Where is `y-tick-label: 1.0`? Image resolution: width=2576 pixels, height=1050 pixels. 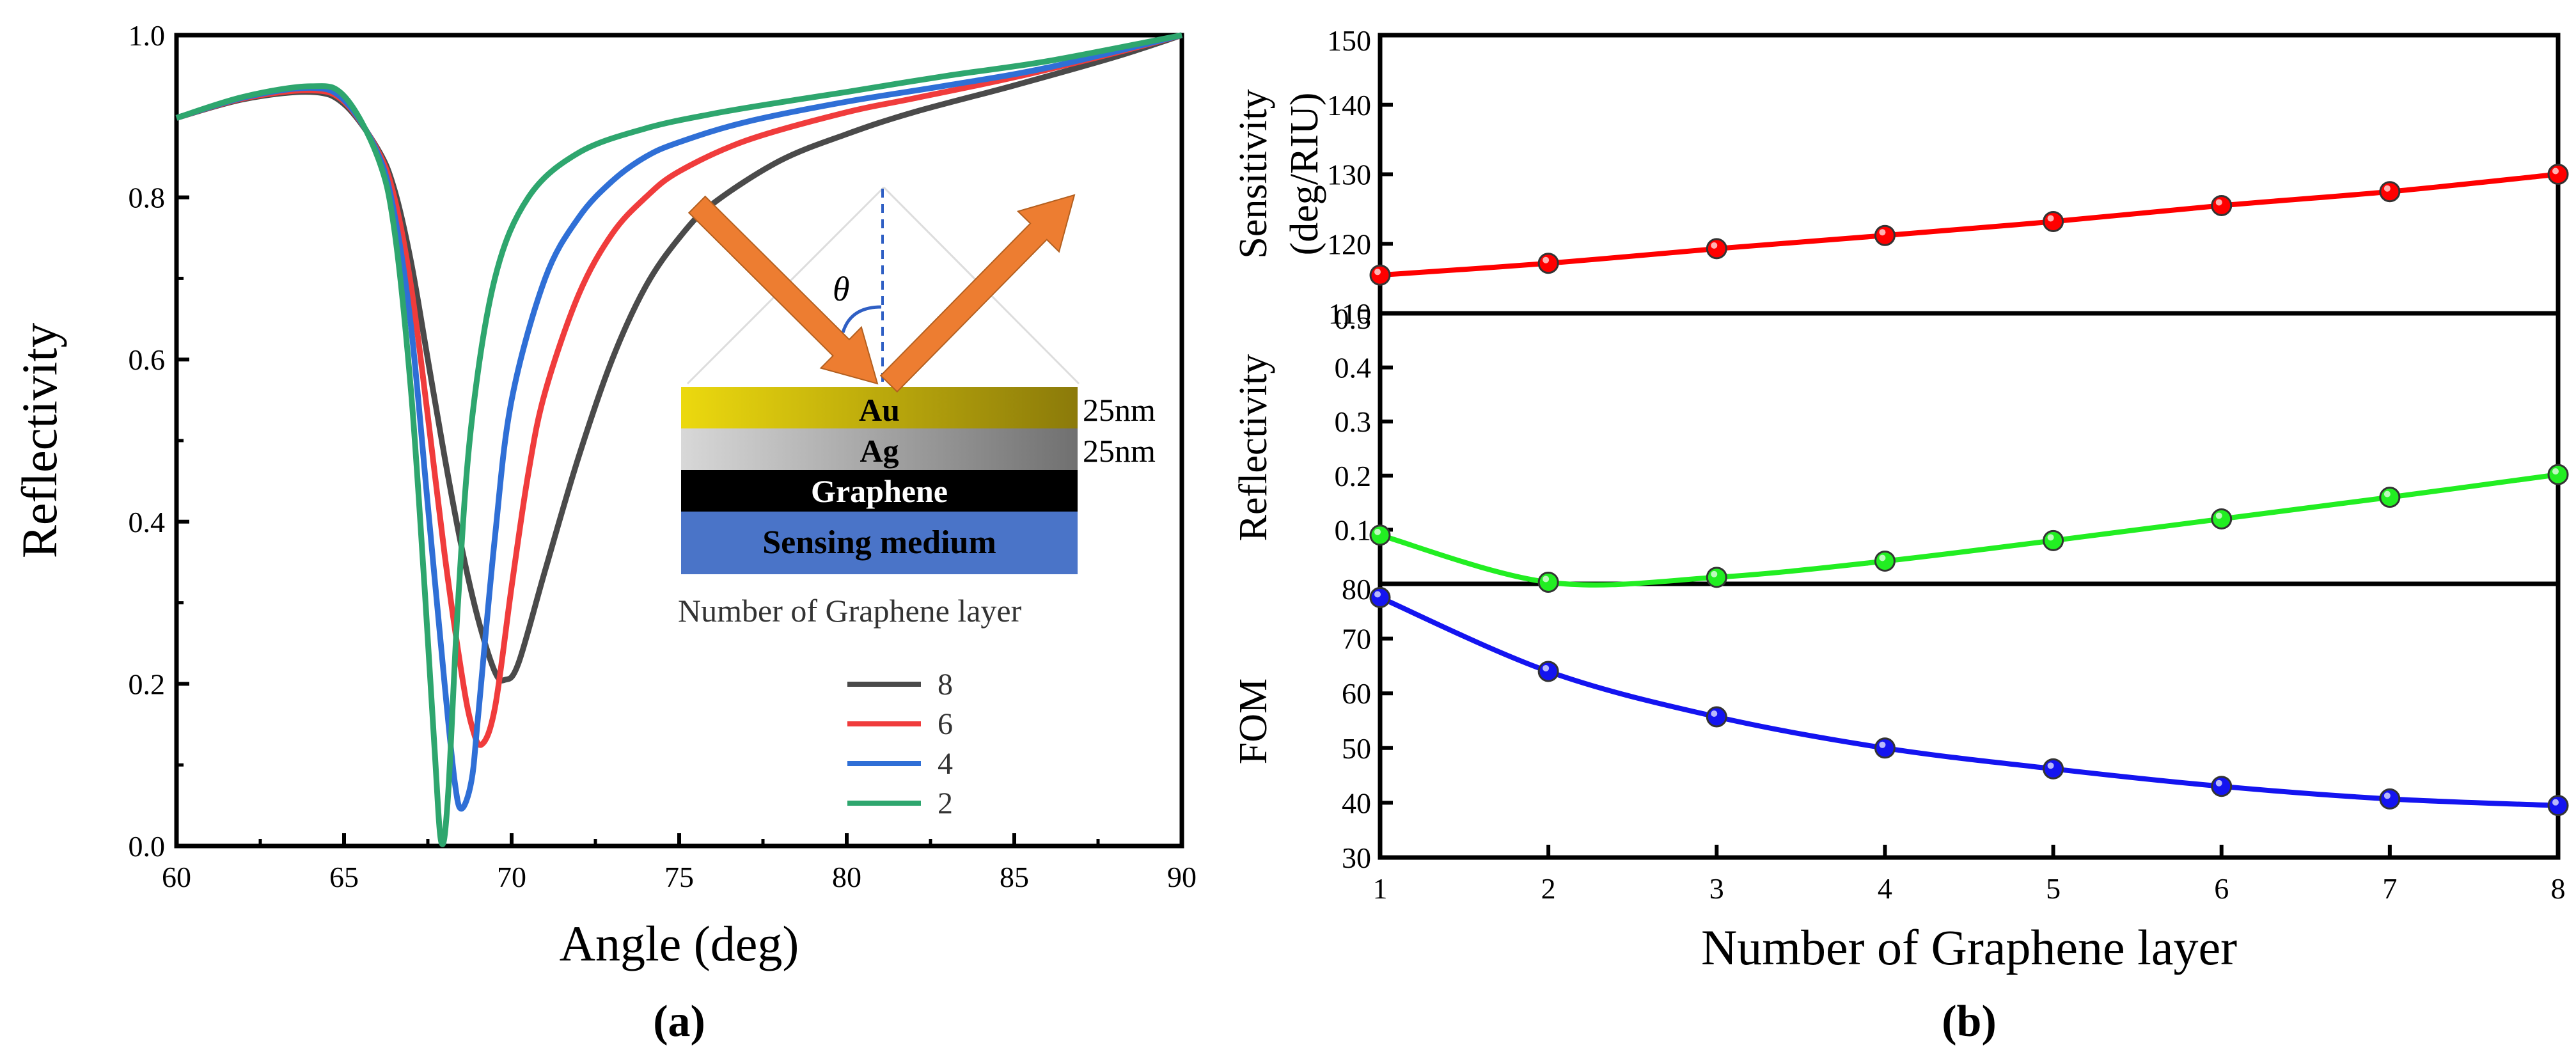 y-tick-label: 1.0 is located at coordinates (147, 35).